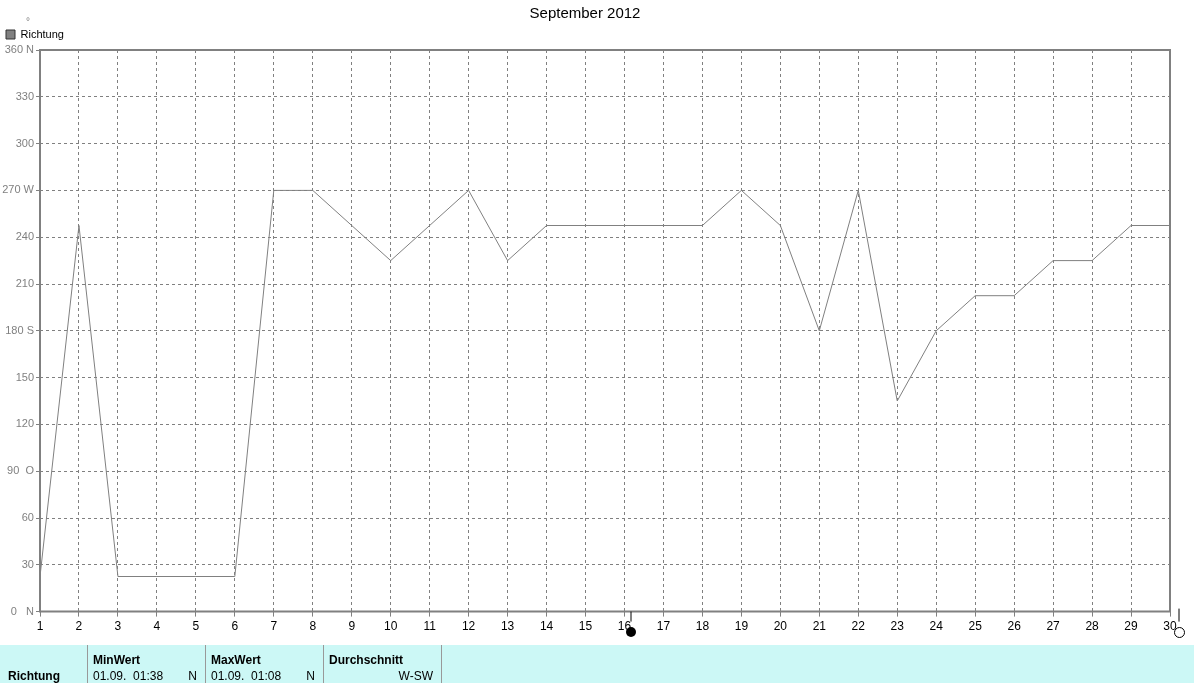 This screenshot has width=1194, height=683. Describe the element at coordinates (391, 626) in the screenshot. I see `x-tick-label: 10` at that location.